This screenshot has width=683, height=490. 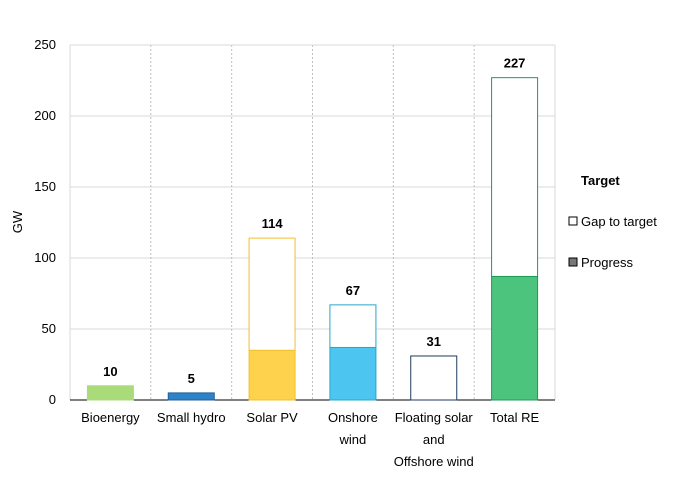 I want to click on x-tick-label: Solar PV, so click(x=272, y=417).